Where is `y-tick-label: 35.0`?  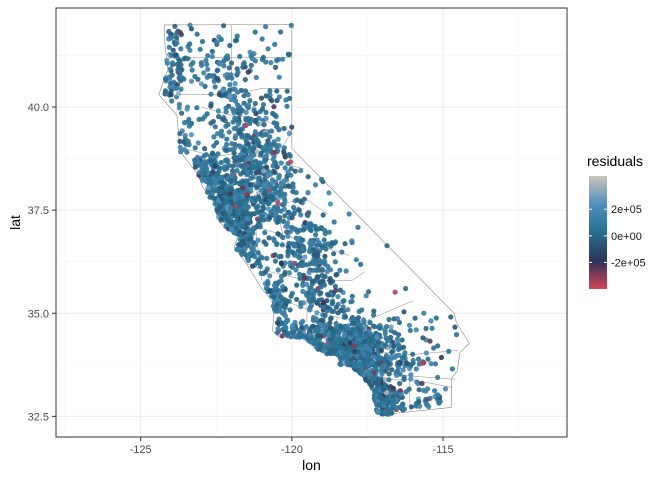
y-tick-label: 35.0 is located at coordinates (38, 314).